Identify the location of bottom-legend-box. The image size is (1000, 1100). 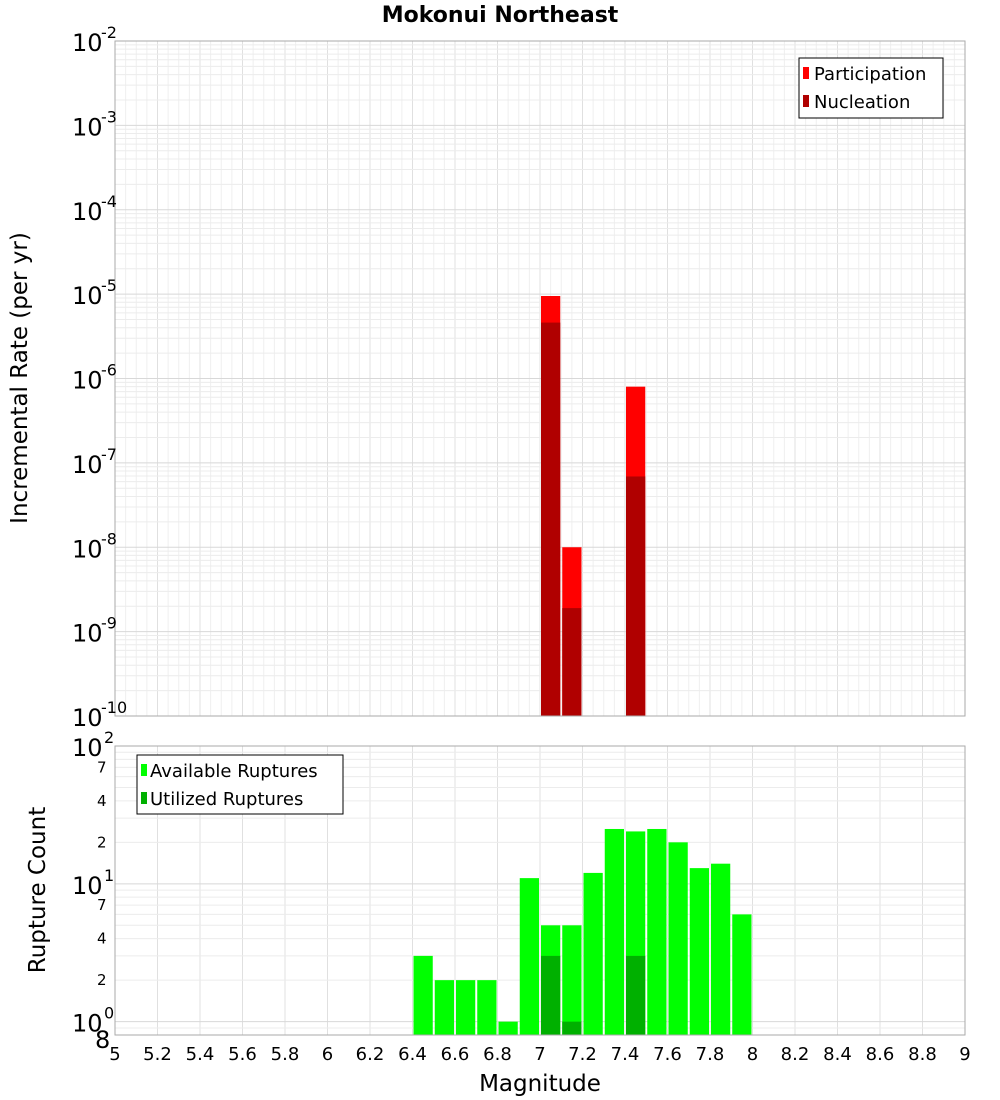
(240, 784).